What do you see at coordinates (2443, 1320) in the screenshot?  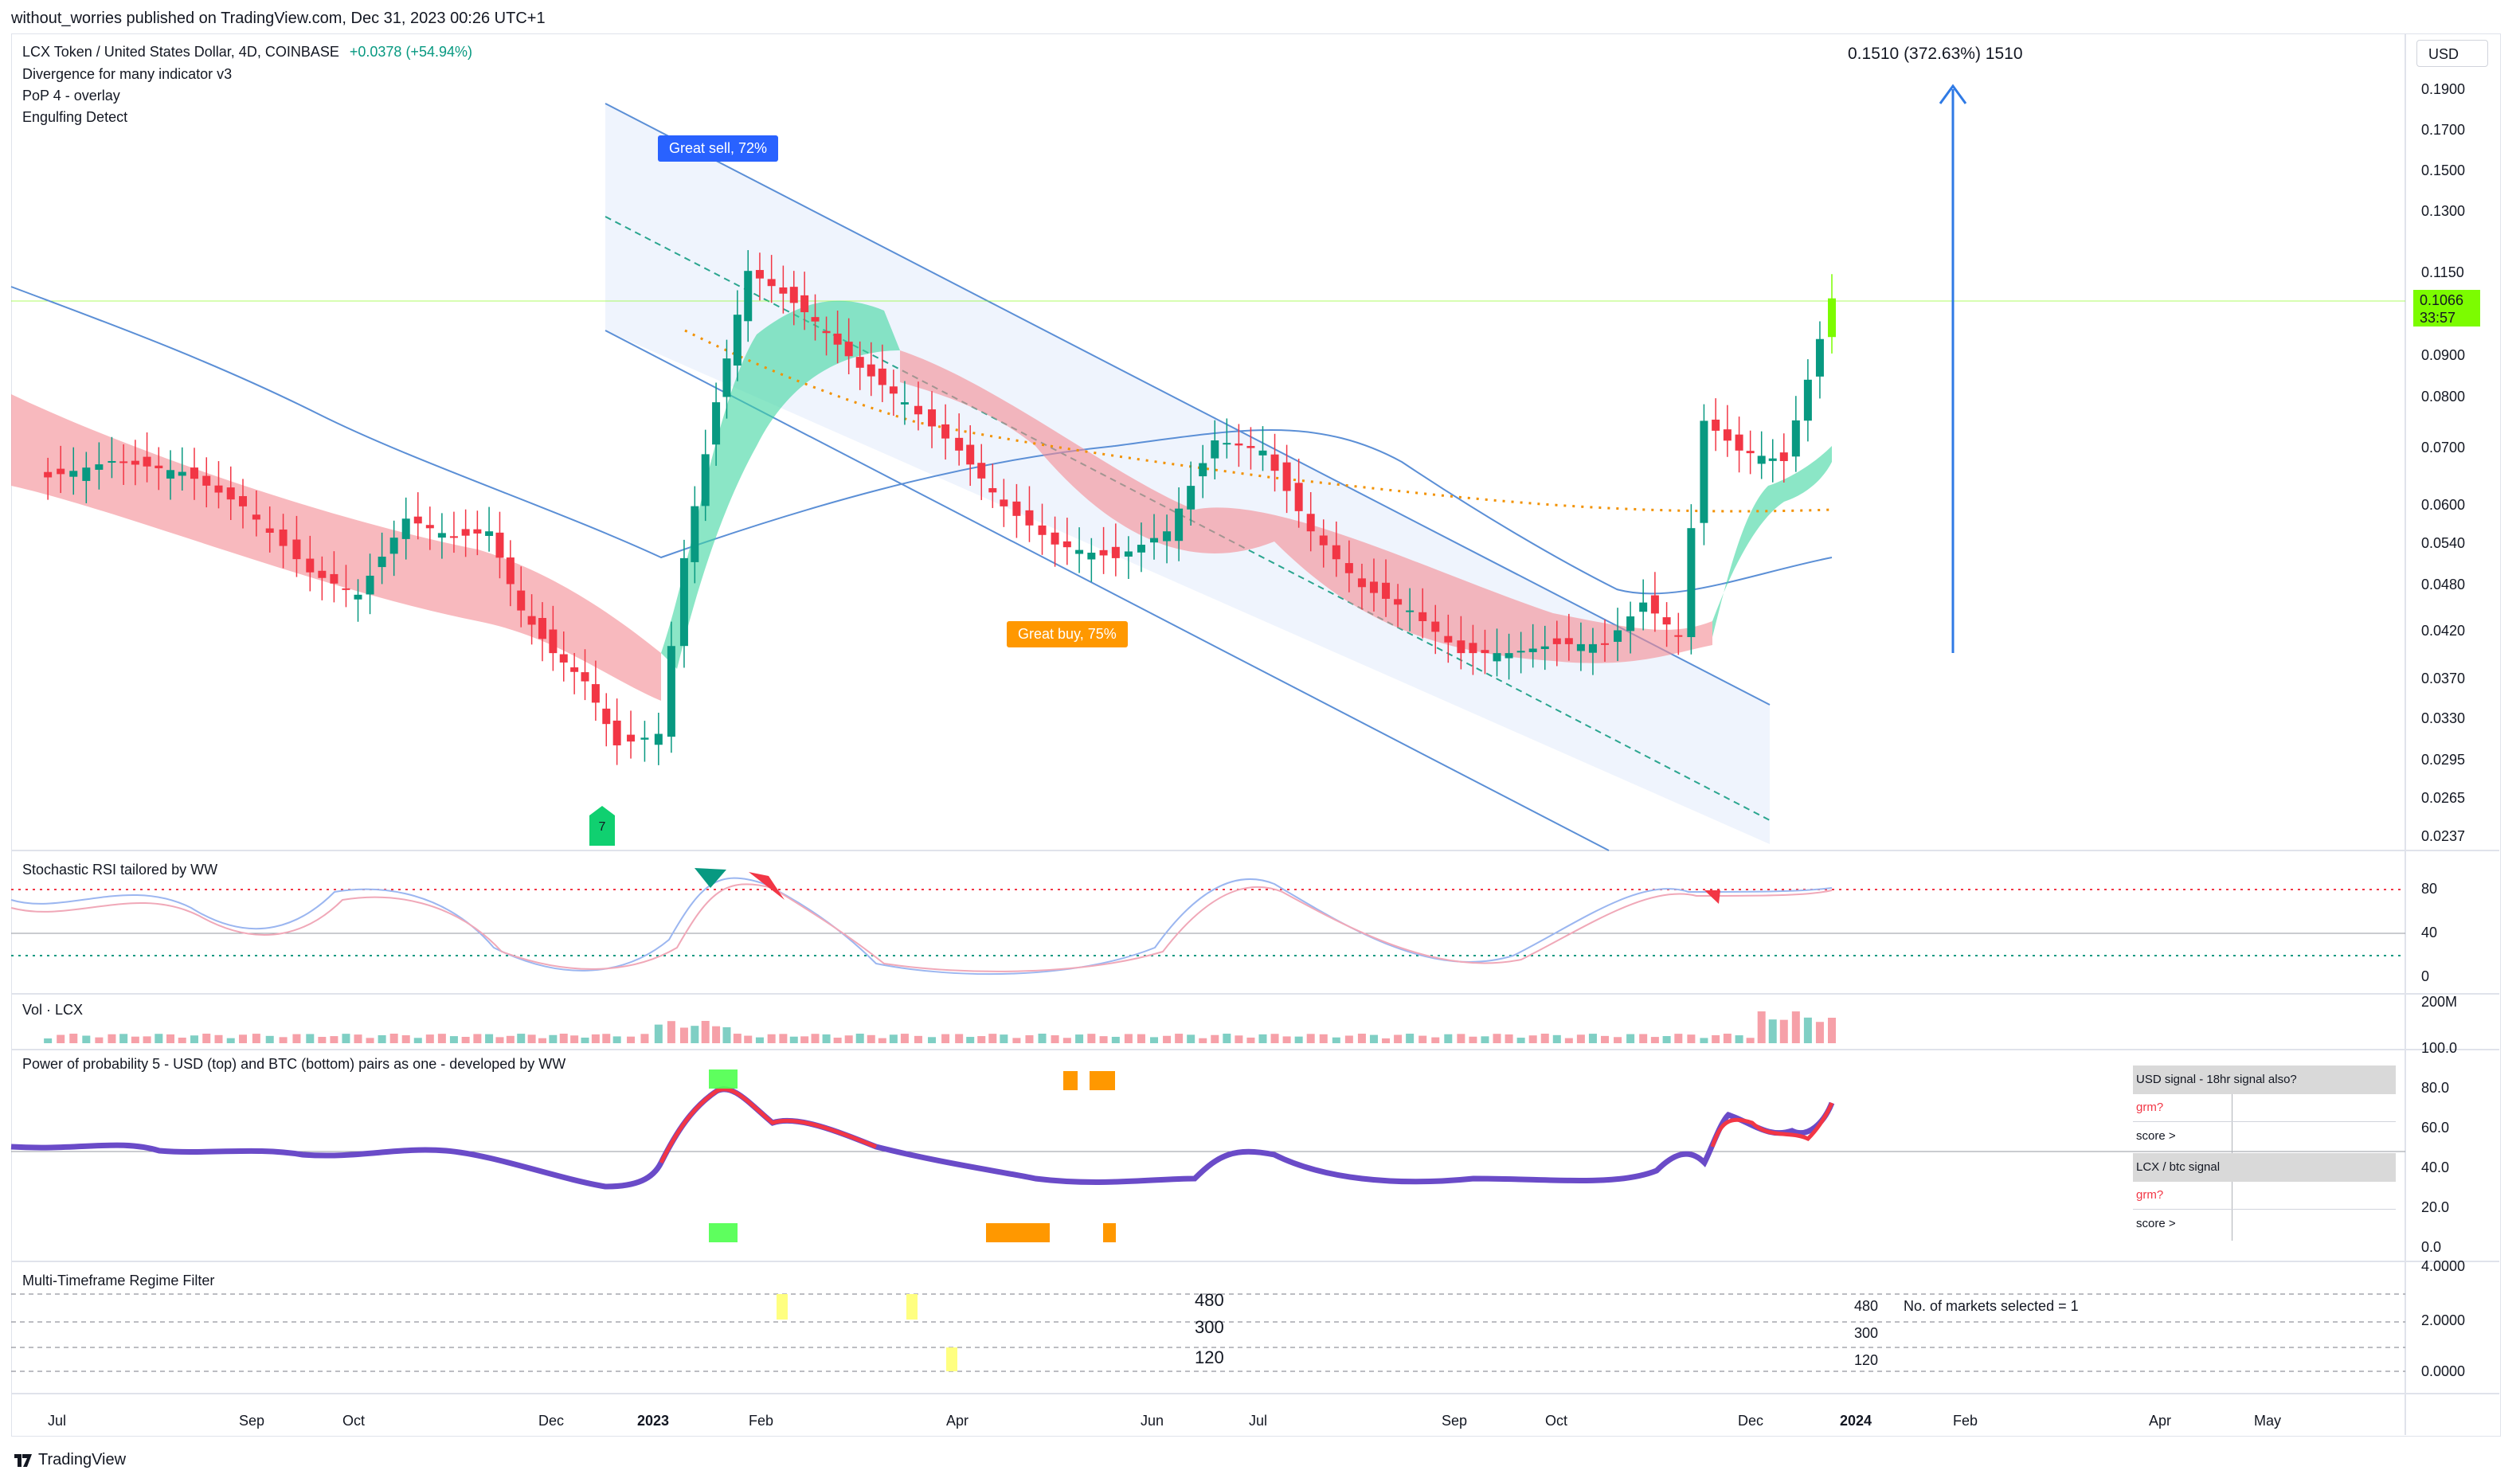 I see `mtf-axis-2: 2.0000` at bounding box center [2443, 1320].